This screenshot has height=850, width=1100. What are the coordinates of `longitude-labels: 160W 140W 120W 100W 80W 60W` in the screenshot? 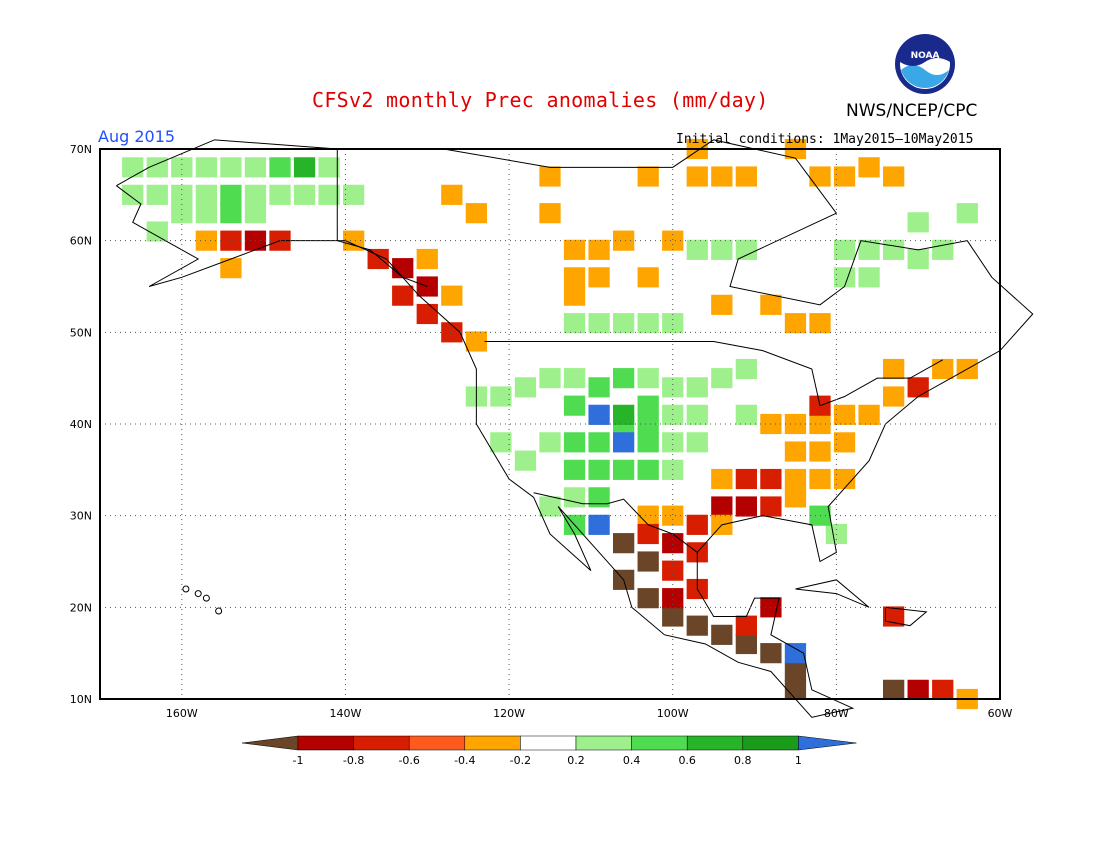 It's located at (589, 713).